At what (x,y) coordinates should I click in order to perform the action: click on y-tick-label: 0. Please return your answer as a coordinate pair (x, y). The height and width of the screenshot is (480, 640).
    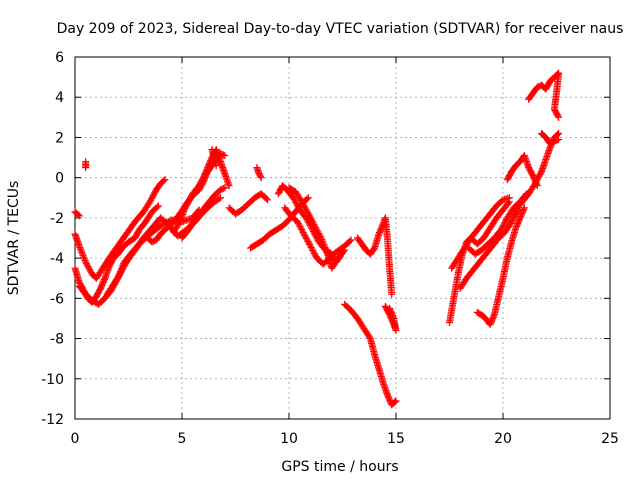
    Looking at the image, I should click on (59, 179).